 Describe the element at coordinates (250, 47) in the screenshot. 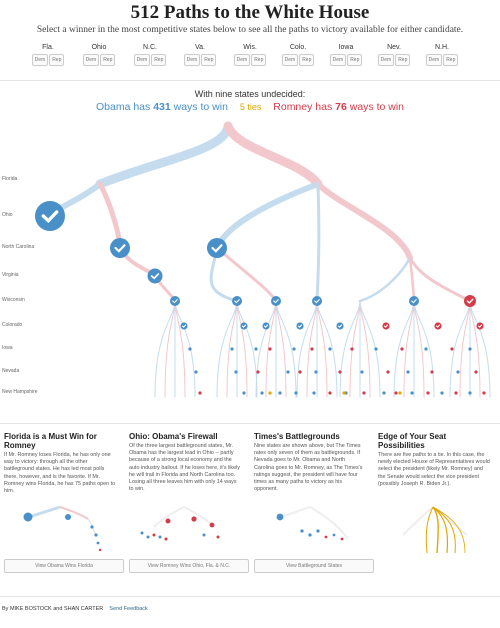

I see `state-name: Wis.` at that location.